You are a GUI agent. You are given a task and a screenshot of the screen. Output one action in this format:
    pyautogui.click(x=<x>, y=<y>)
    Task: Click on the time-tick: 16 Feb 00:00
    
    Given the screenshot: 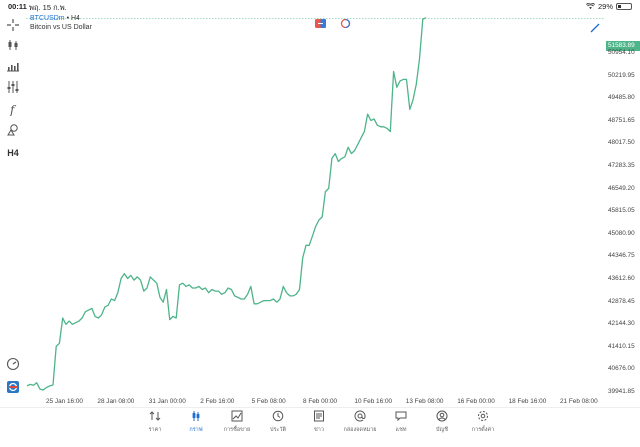 What is the action you would take?
    pyautogui.click(x=476, y=401)
    